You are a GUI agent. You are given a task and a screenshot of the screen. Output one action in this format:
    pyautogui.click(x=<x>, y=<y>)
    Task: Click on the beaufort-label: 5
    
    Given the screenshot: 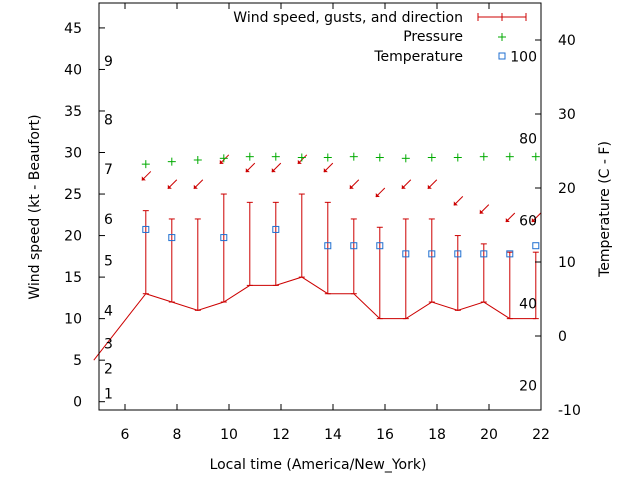 What is the action you would take?
    pyautogui.click(x=108, y=261)
    